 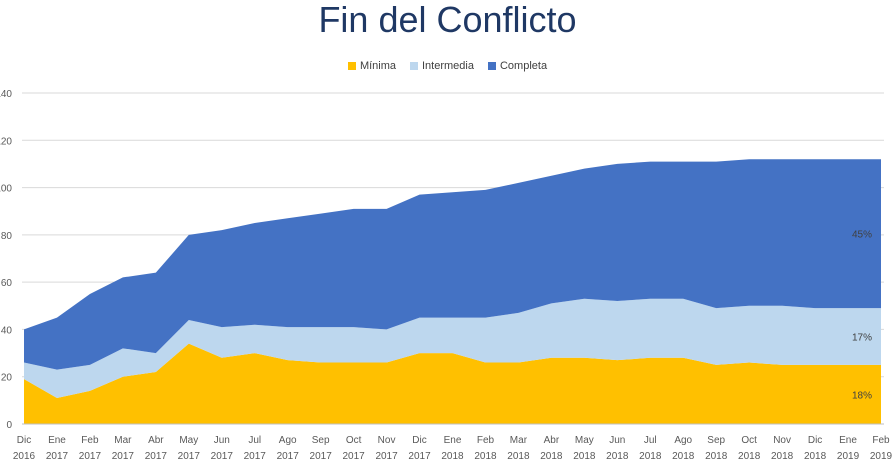 What do you see at coordinates (377, 66) in the screenshot?
I see `legend-label-minima: Mínima` at bounding box center [377, 66].